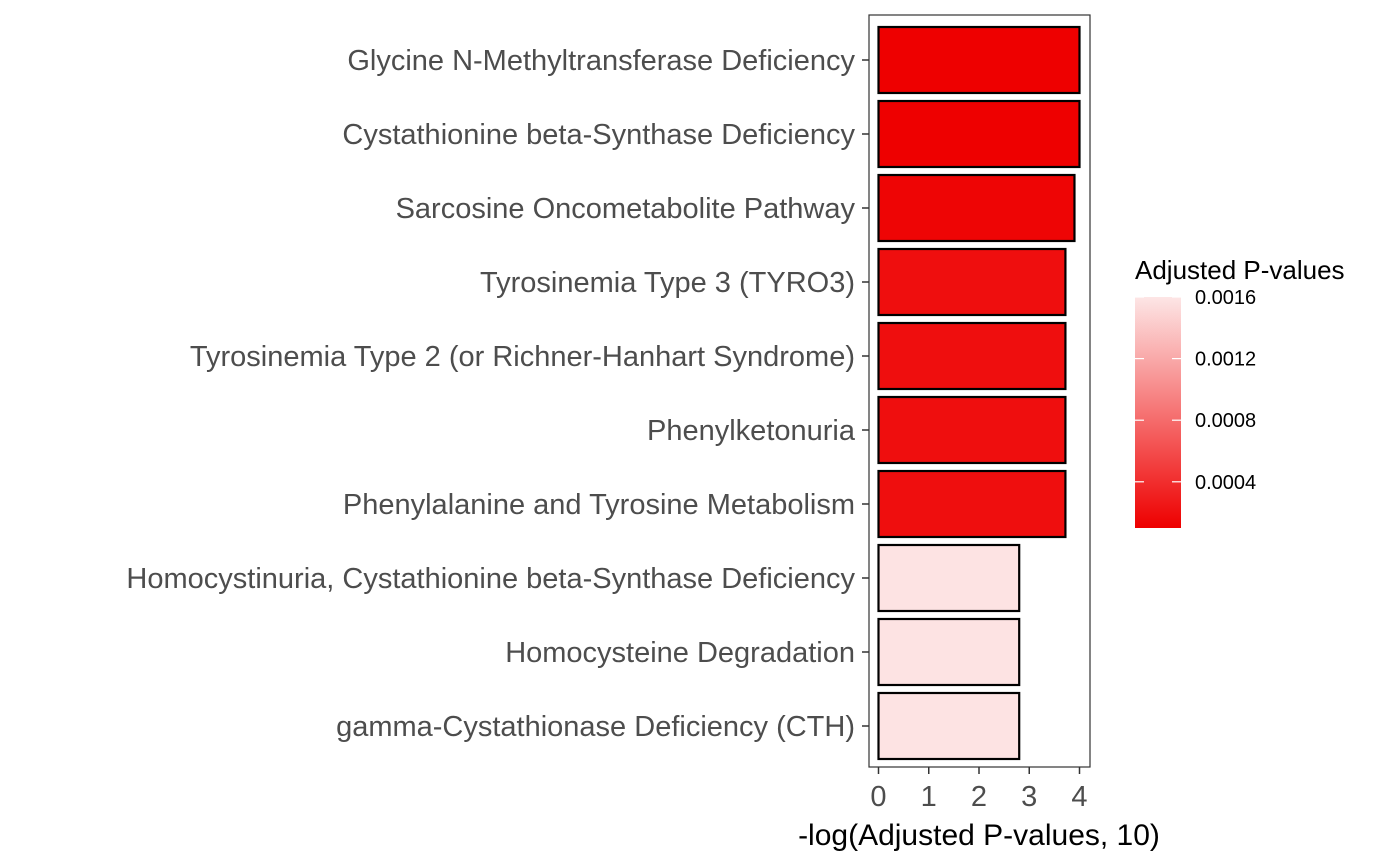  What do you see at coordinates (1240, 270) in the screenshot?
I see `legend-title: Adjusted P-values` at bounding box center [1240, 270].